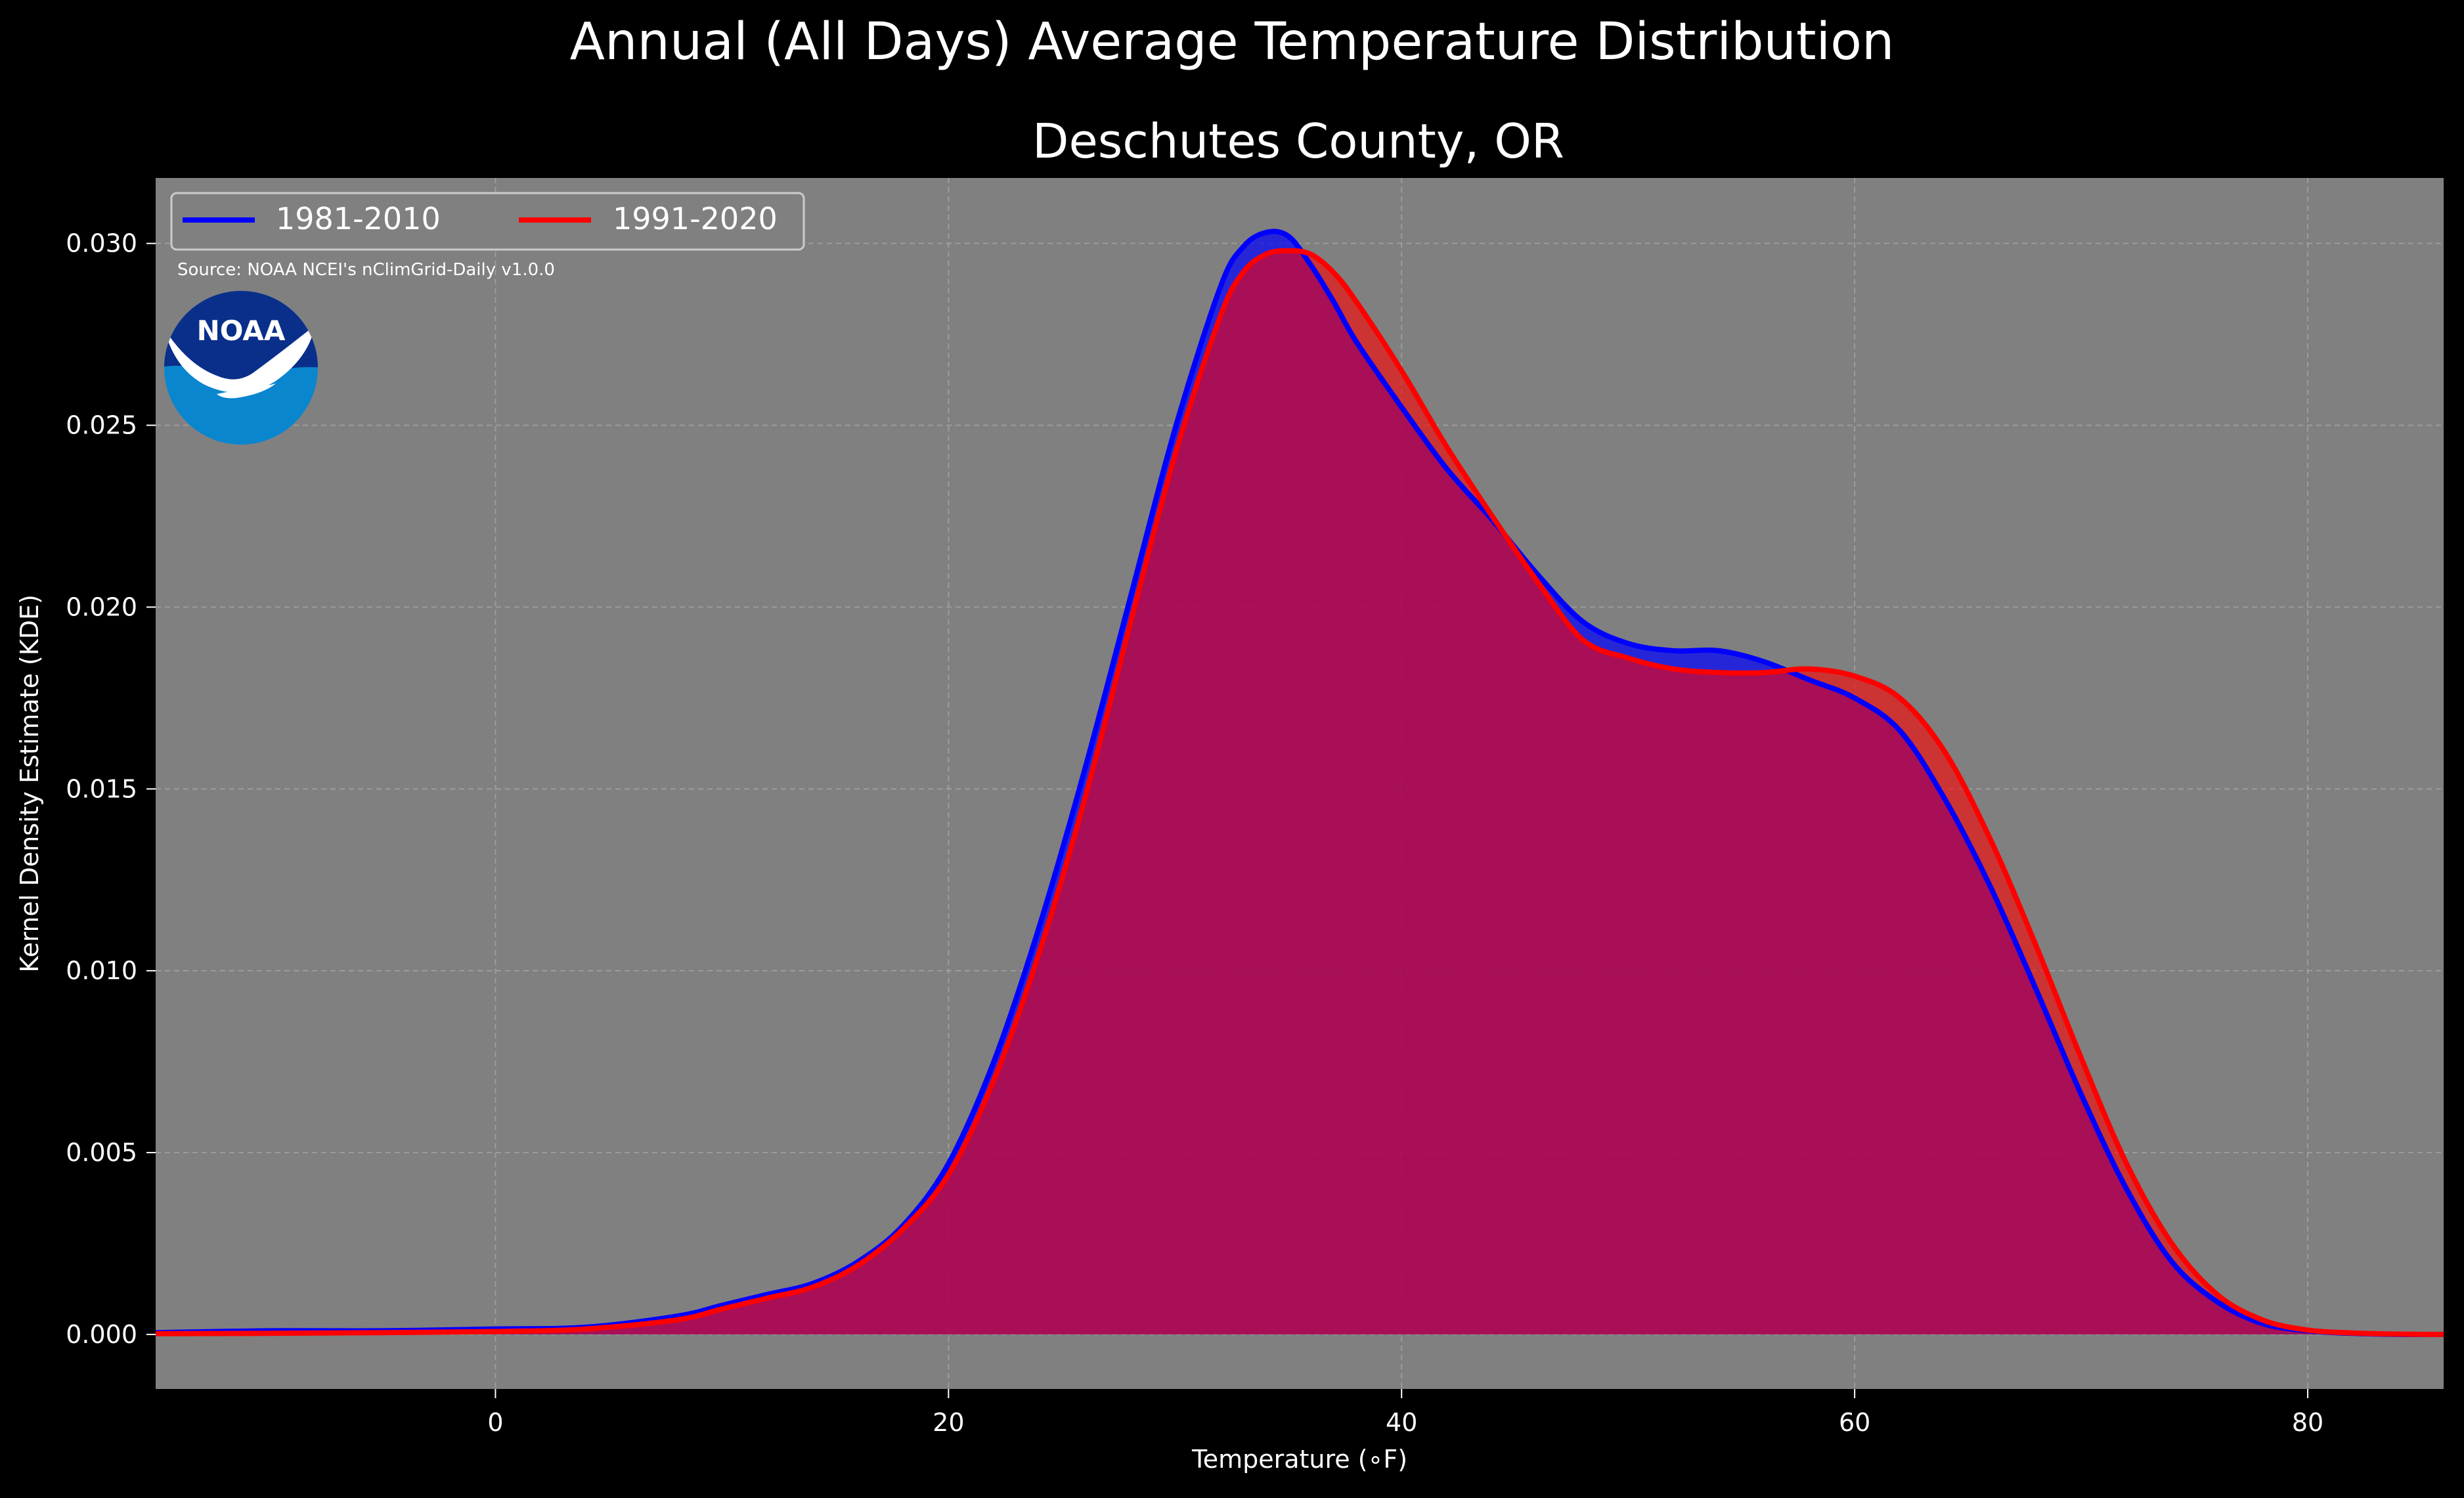  Describe the element at coordinates (2307, 1422) in the screenshot. I see `x-tick-label: 80` at that location.